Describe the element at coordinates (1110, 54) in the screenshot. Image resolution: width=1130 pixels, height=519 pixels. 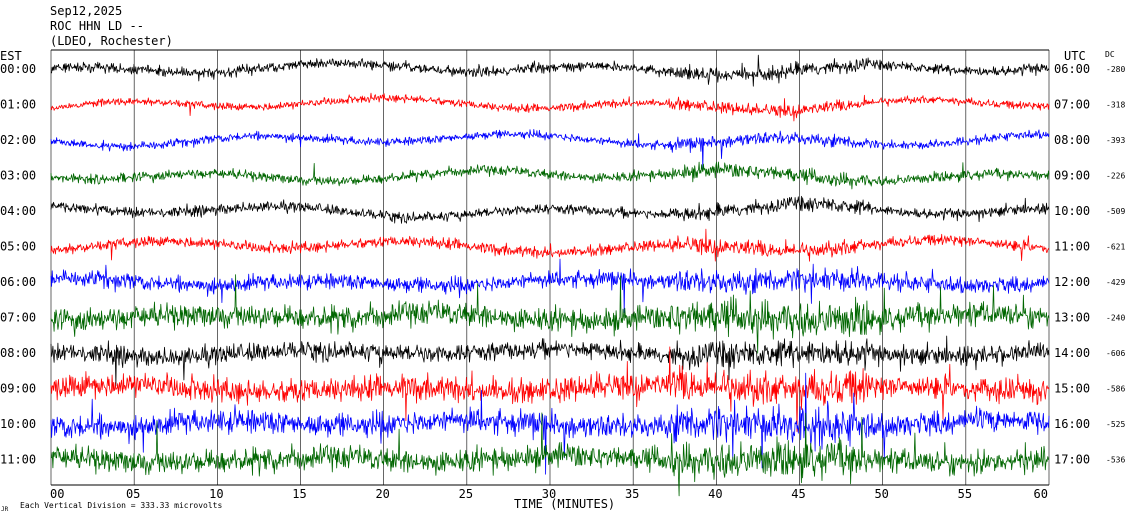
I see `dc-column-title: DC` at that location.